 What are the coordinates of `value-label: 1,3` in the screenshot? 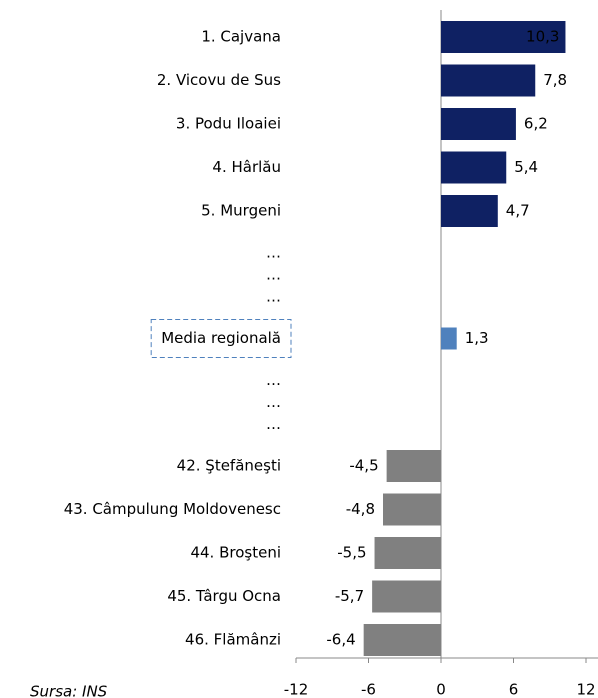 It's located at (477, 338).